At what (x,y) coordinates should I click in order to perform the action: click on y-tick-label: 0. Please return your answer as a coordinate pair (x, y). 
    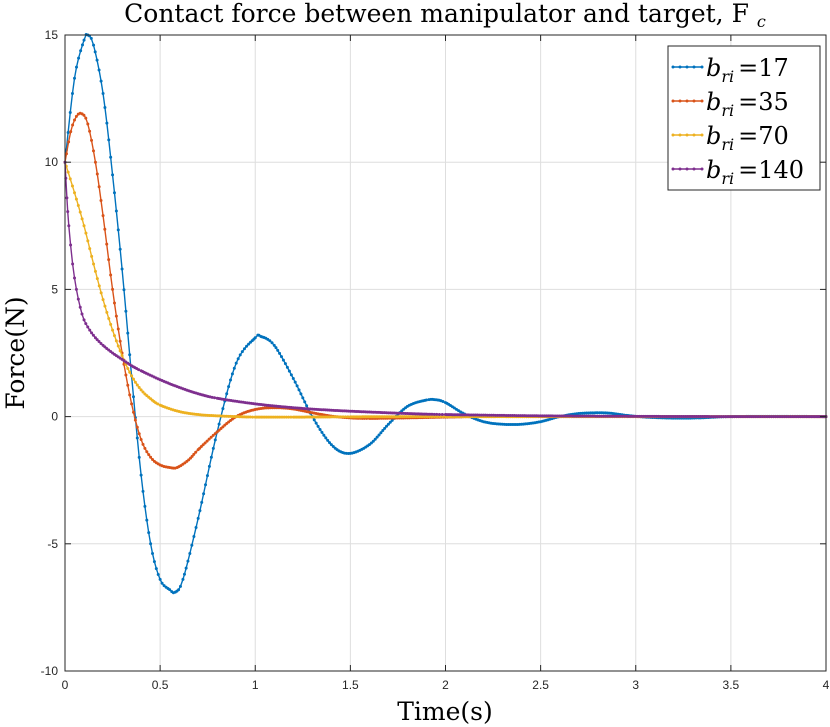
    Looking at the image, I should click on (54, 417).